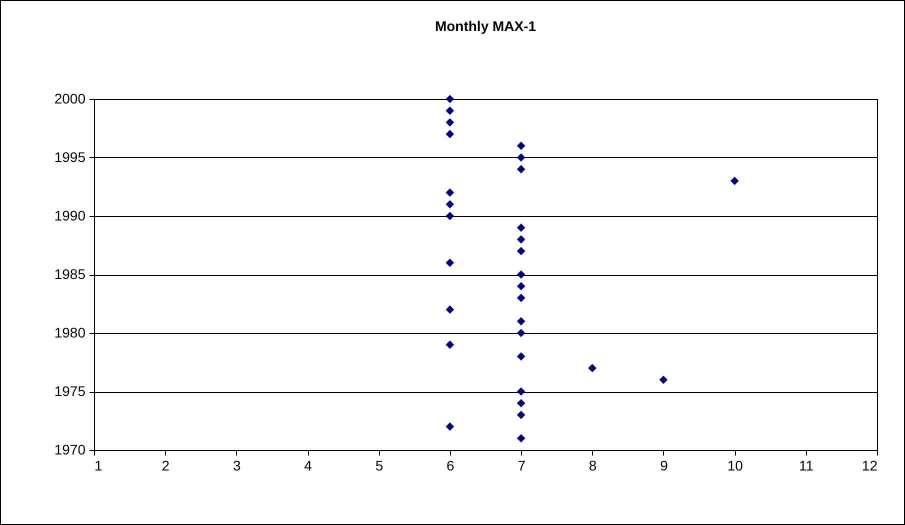 The width and height of the screenshot is (905, 525). What do you see at coordinates (70, 332) in the screenshot?
I see `y-tick-label: 1980` at bounding box center [70, 332].